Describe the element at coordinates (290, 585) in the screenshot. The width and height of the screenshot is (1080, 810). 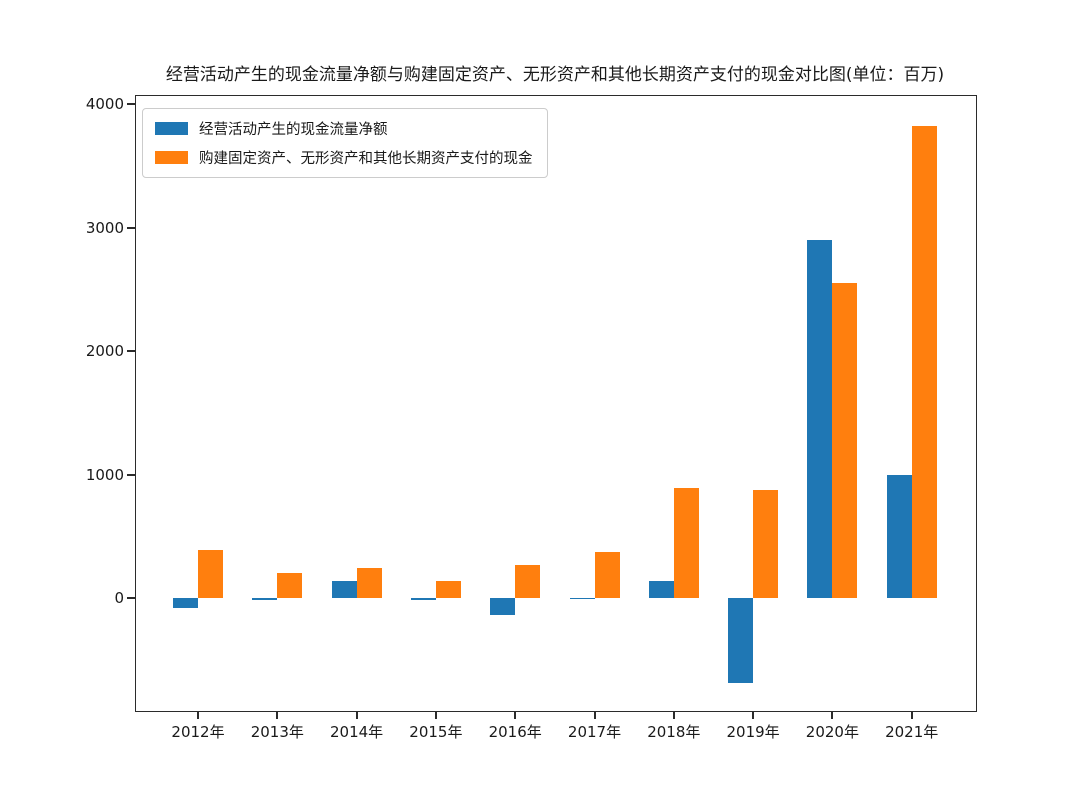
I see `bar-s2-2013年` at that location.